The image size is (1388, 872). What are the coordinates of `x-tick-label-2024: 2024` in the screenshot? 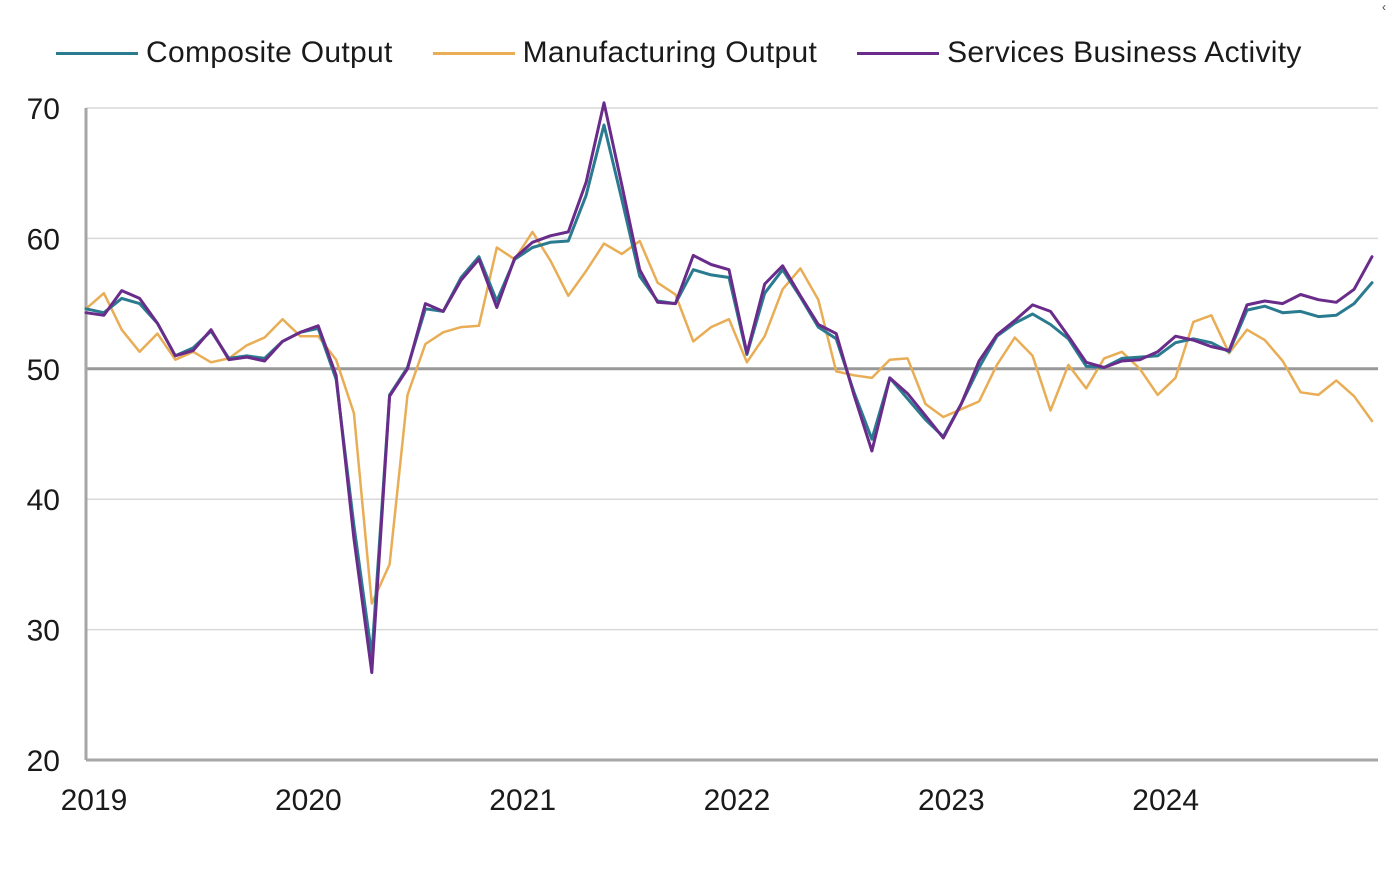 It's located at (1165, 800).